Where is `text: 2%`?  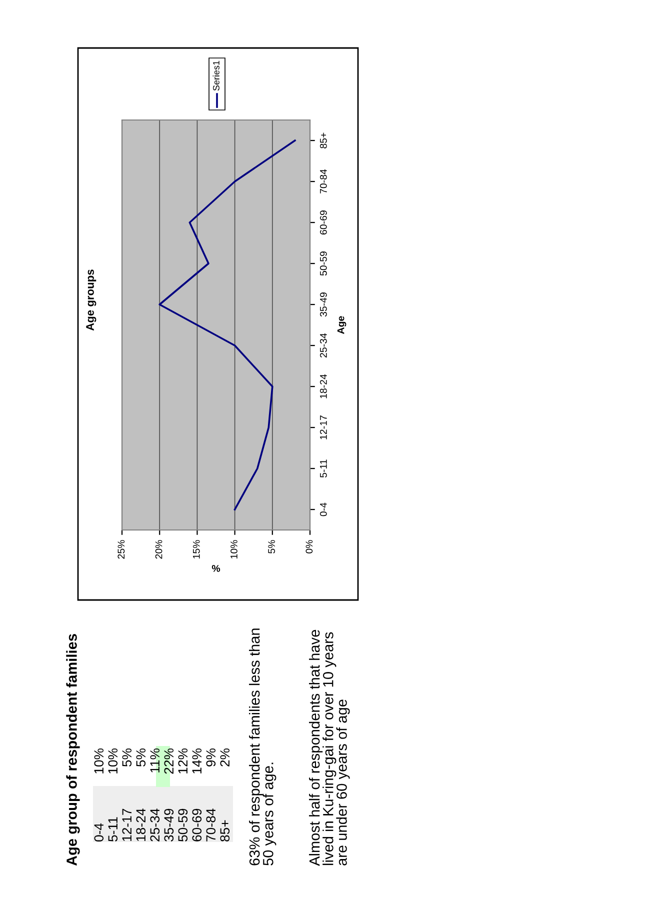
text: 2% is located at coordinates (225, 757).